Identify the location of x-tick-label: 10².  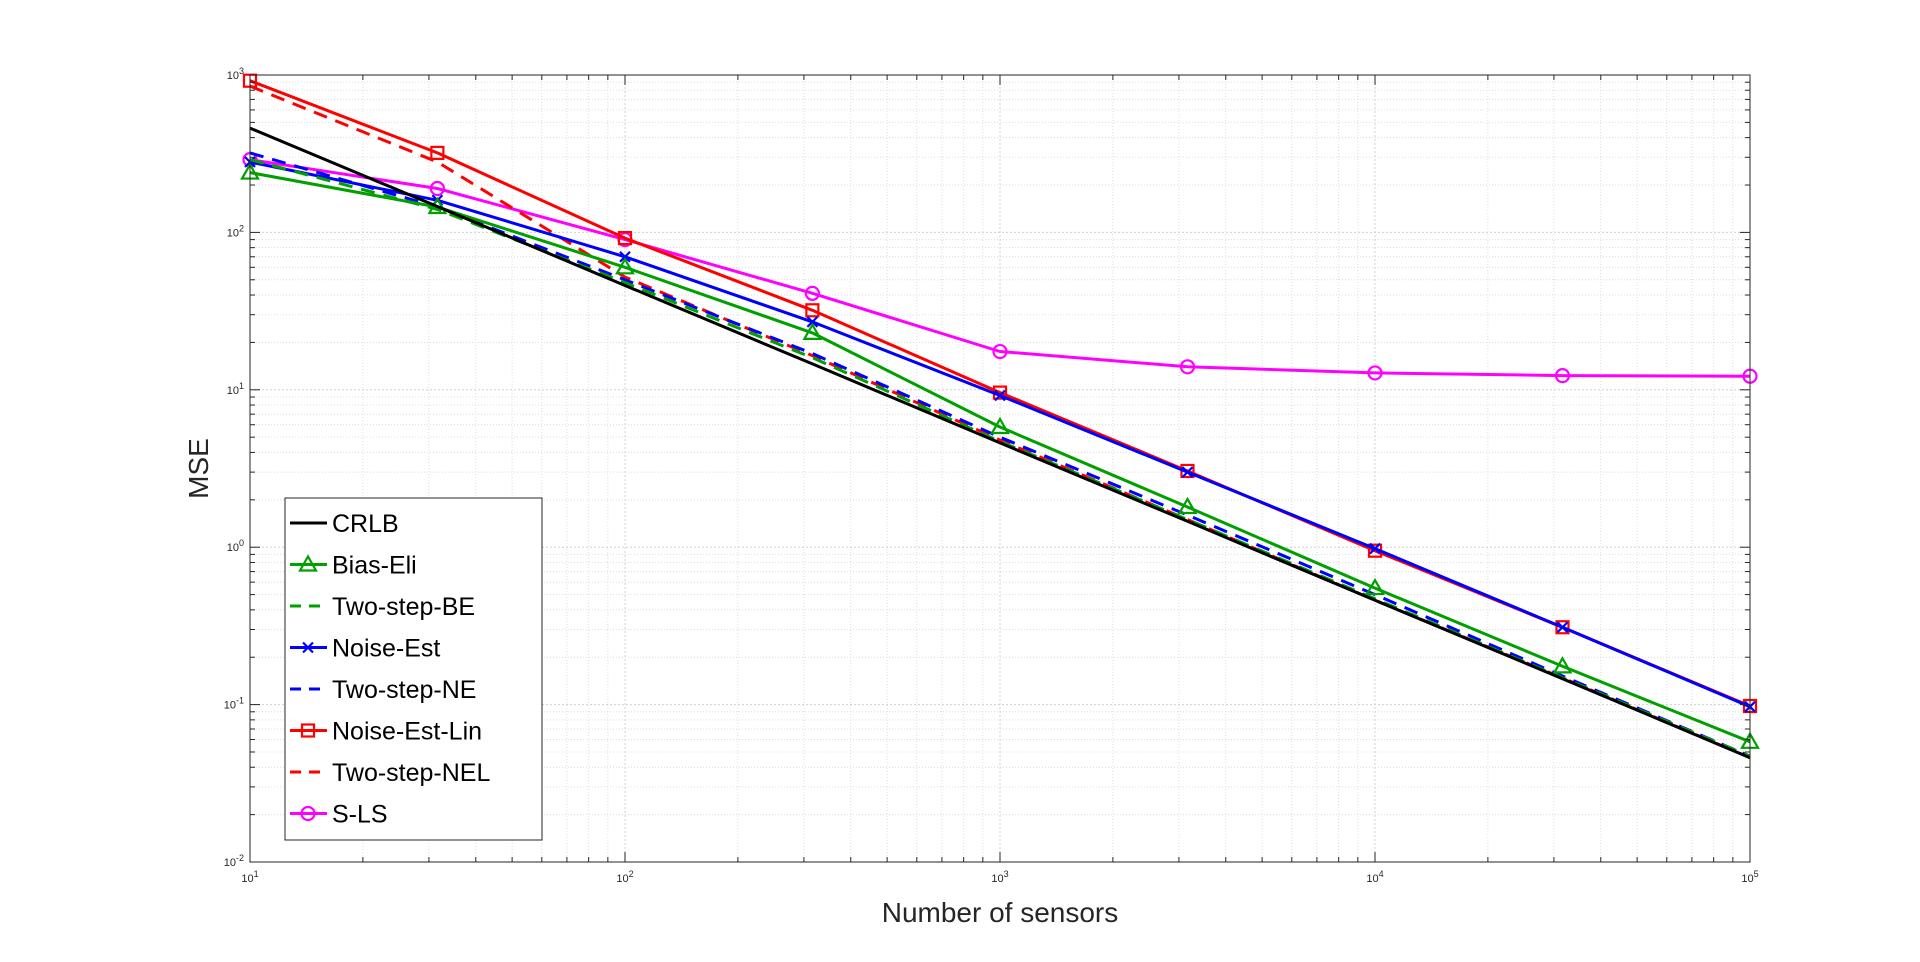
(624, 877).